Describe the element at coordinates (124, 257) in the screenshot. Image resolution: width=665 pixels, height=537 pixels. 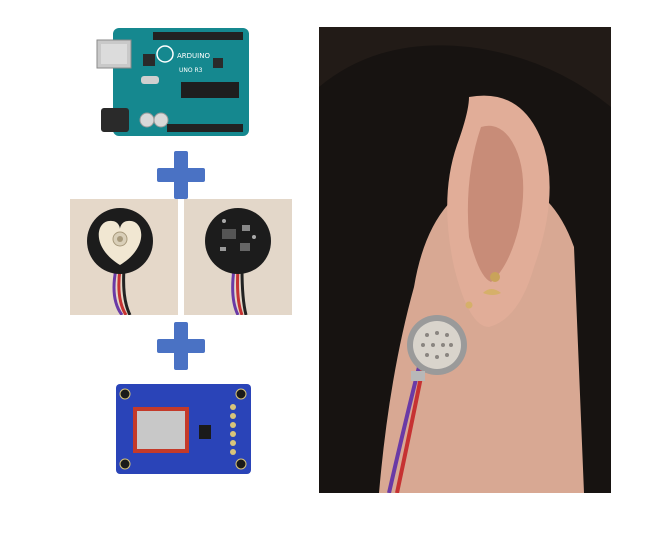
I see `pulse-sensor-front-image` at that location.